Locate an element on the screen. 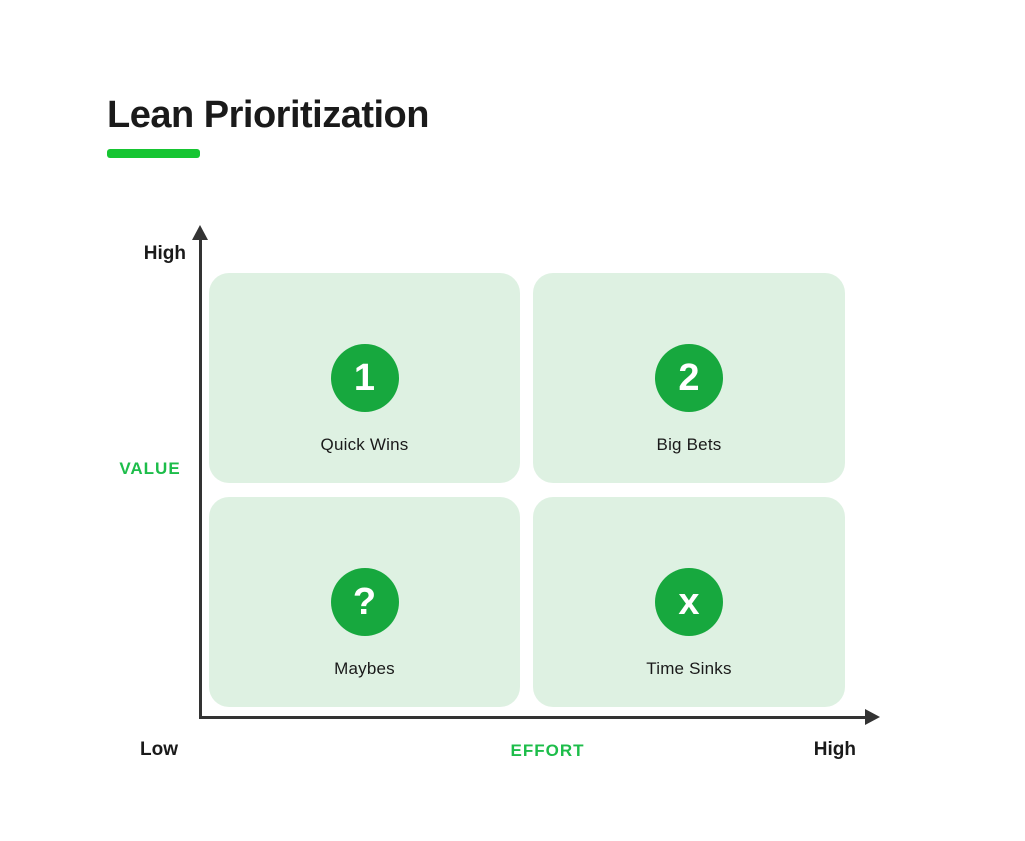 The image size is (1025, 841). x-axis-line is located at coordinates (533, 717).